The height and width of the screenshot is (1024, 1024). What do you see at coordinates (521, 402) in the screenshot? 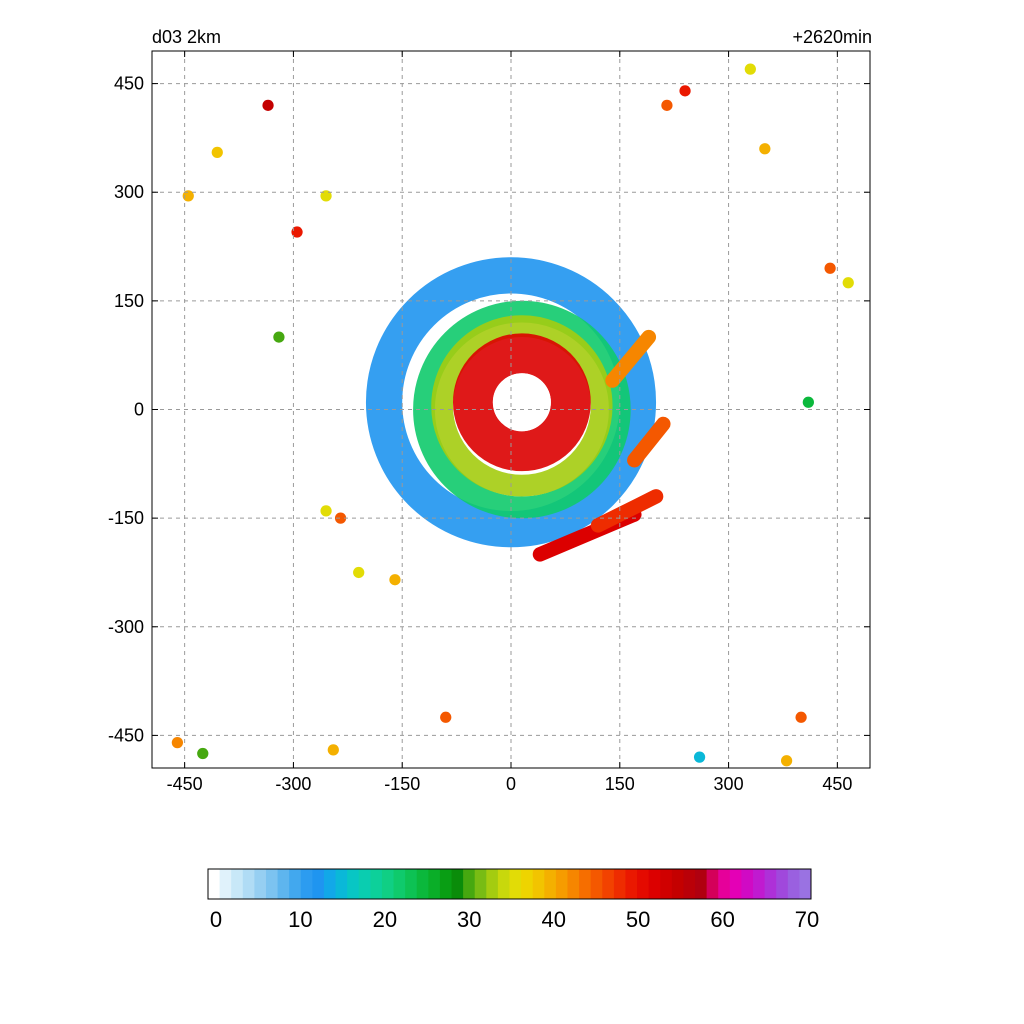
I see `storm-eye` at bounding box center [521, 402].